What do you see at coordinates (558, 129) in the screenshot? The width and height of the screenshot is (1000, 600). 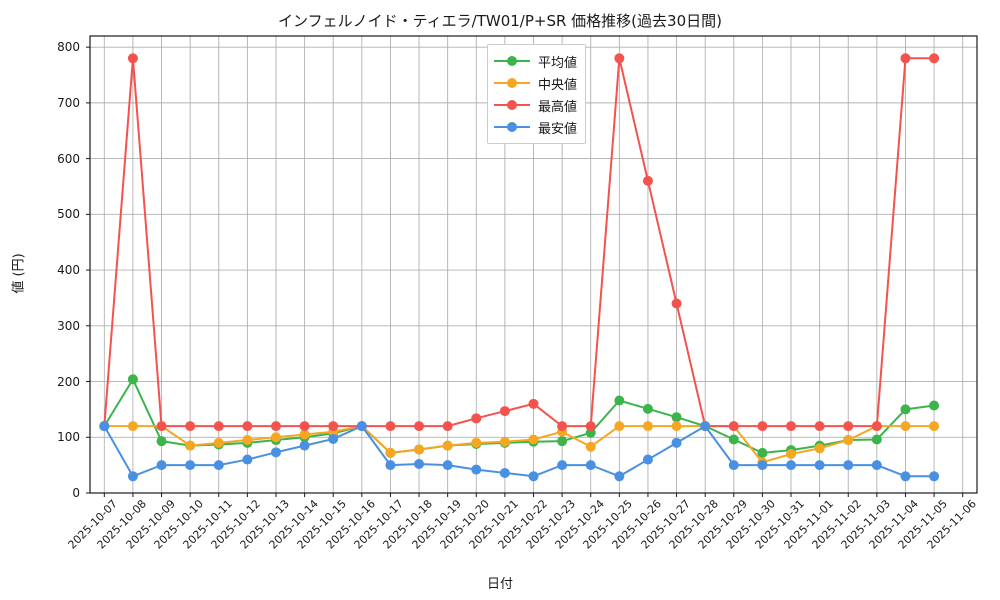 I see `legend-label: 最安値` at bounding box center [558, 129].